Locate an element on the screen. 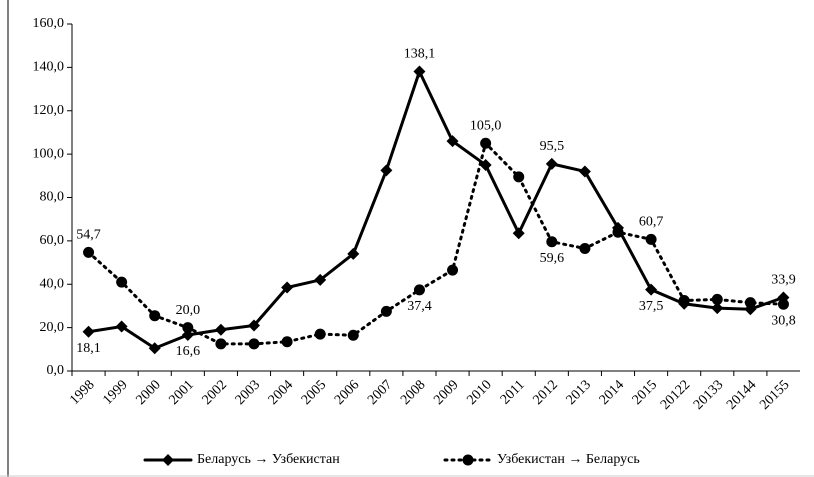  y-tick-label: 40,0 is located at coordinates (52, 283).